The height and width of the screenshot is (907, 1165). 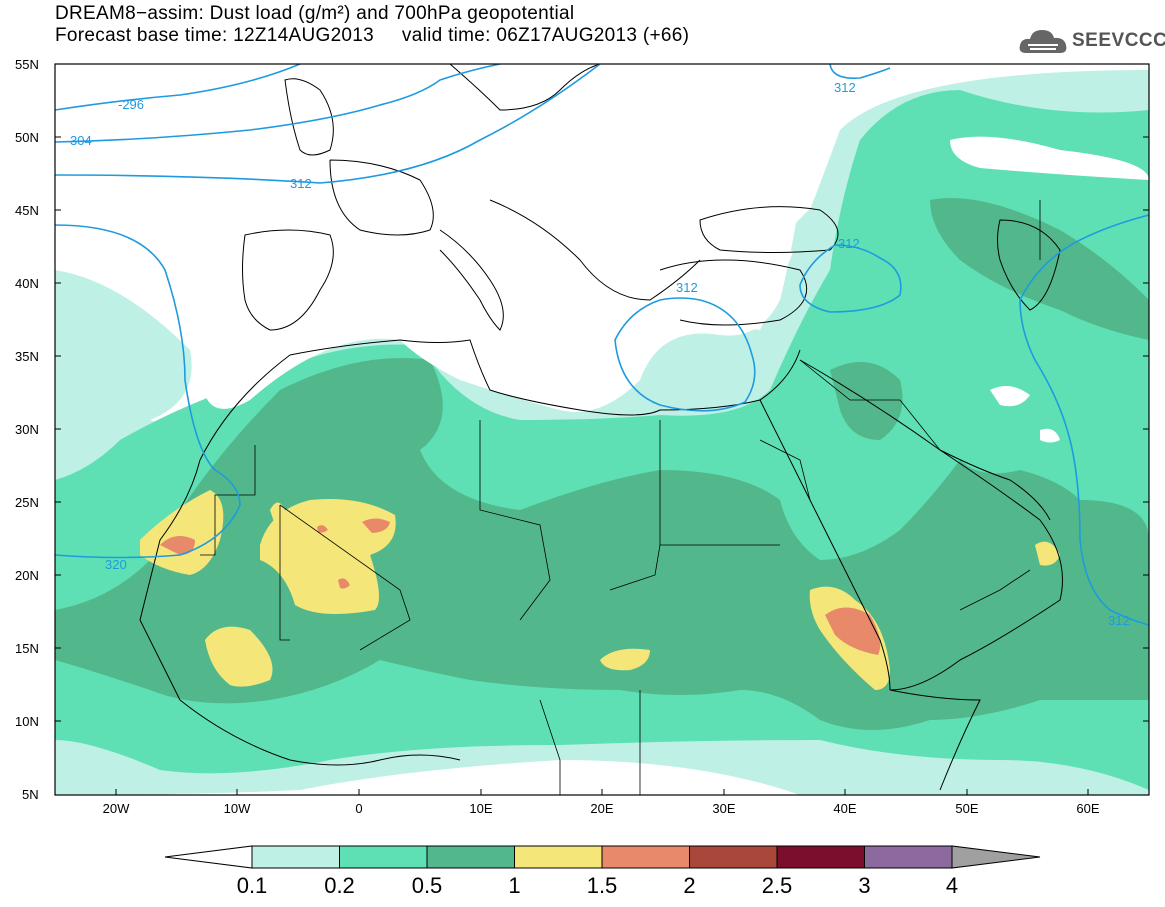 I want to click on unfilled-caspian, so click(x=1050, y=435).